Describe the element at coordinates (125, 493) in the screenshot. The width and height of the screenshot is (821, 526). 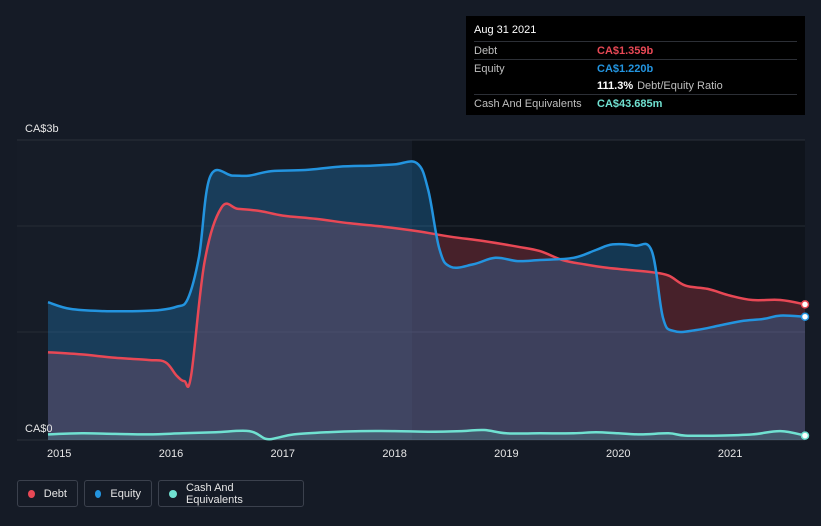
I see `legend-label-equity: Equity` at that location.